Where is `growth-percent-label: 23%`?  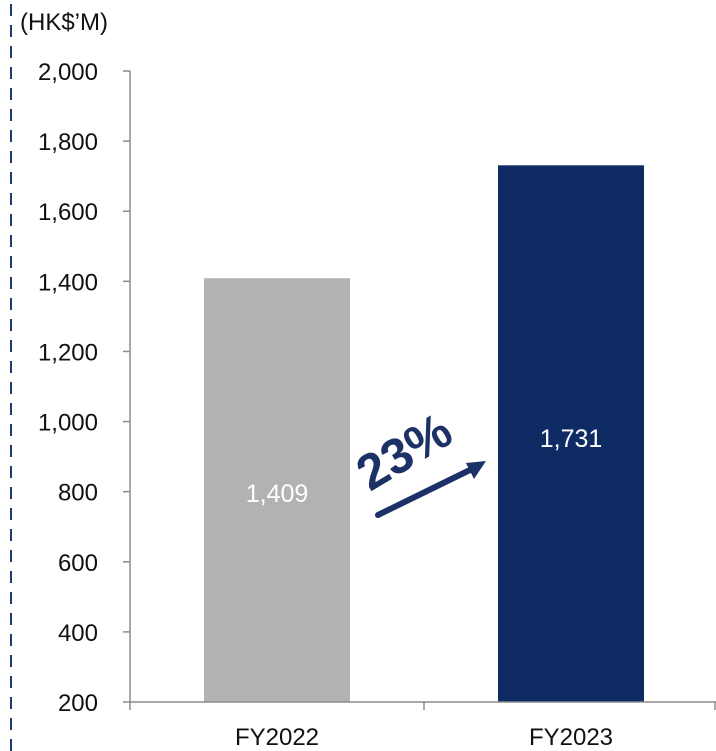
growth-percent-label: 23% is located at coordinates (404, 452).